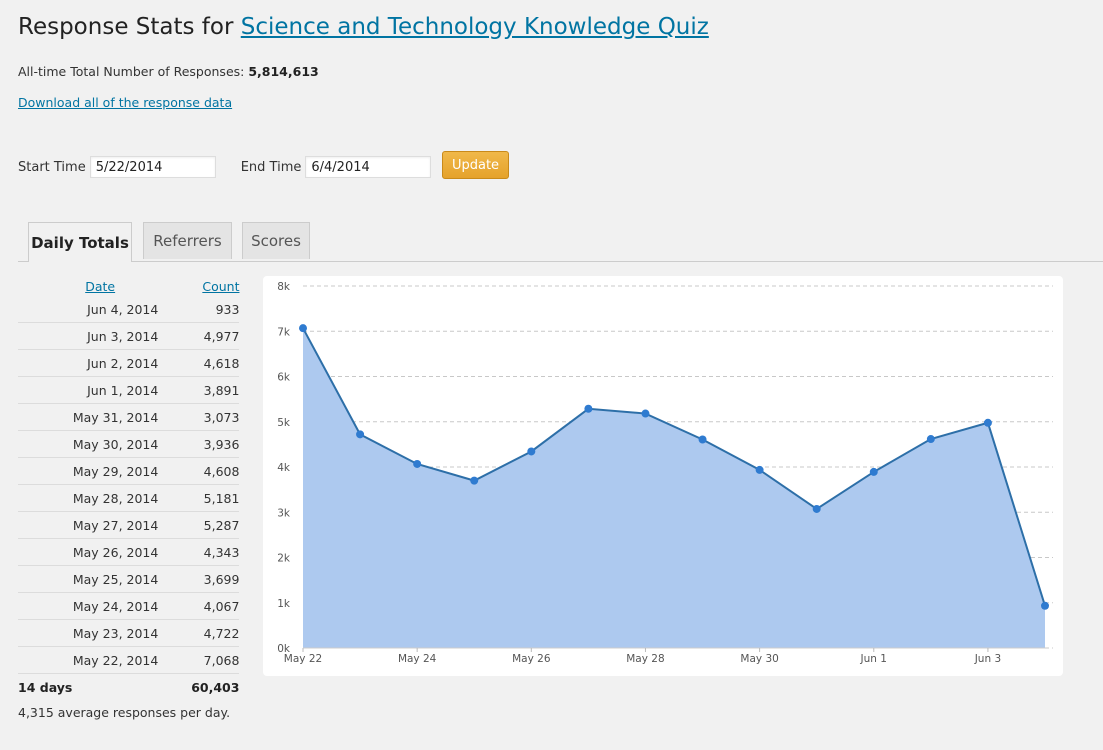  I want to click on x-tick-label: May 24, so click(417, 659).